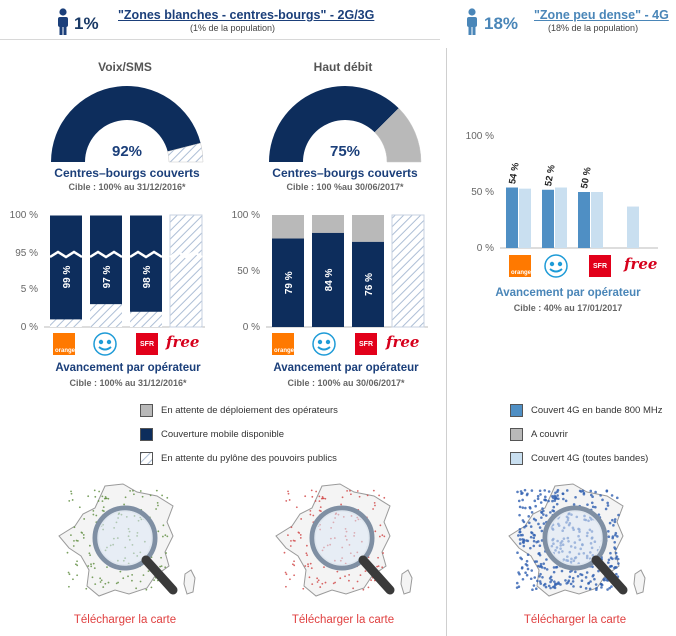 The height and width of the screenshot is (636, 676). Describe the element at coordinates (63, 22) in the screenshot. I see `person-icon` at that location.